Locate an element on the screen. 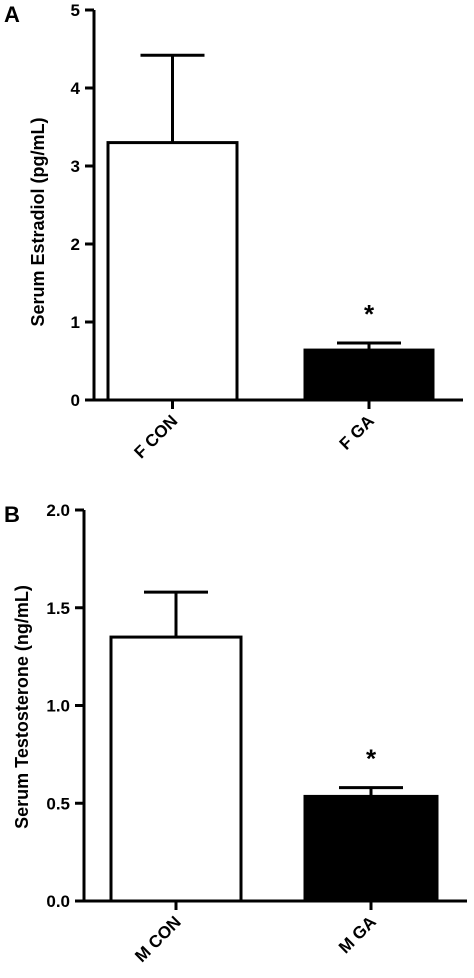 The image size is (474, 978). y-tick-label: 0.5 is located at coordinates (58, 803).